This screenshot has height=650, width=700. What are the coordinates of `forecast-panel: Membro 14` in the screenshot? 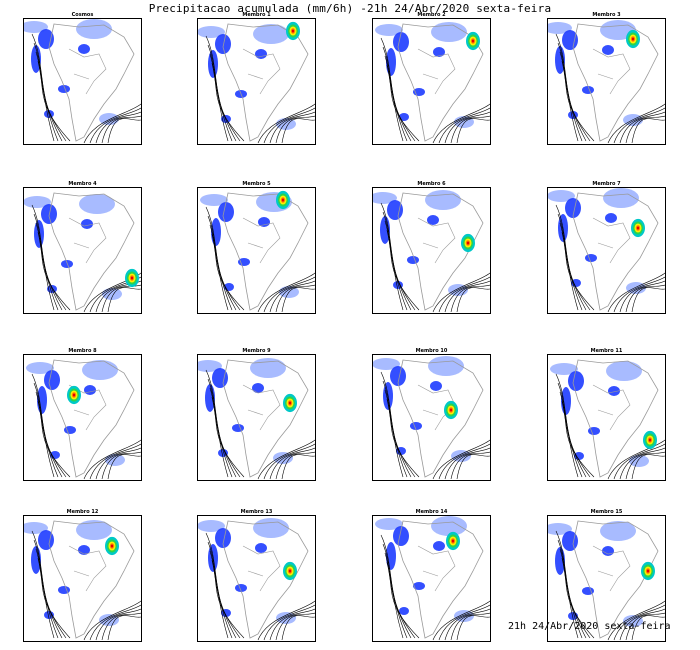 It's located at (431, 575).